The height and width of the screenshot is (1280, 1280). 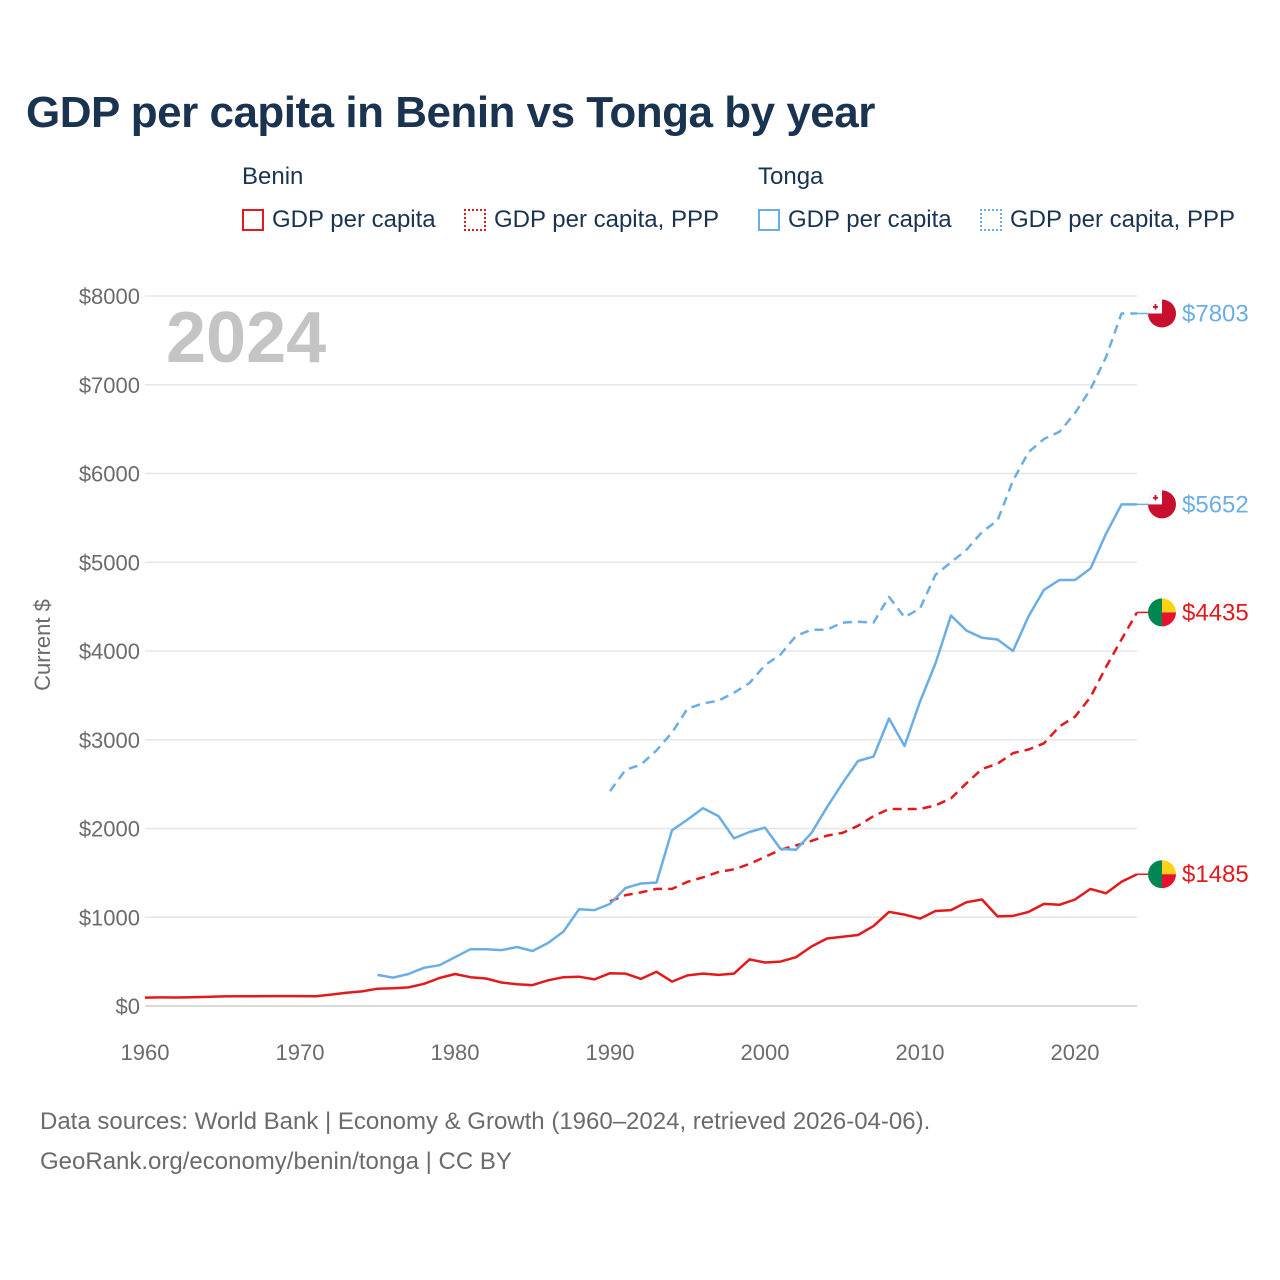 I want to click on end-value-label: $5652, so click(x=1215, y=504).